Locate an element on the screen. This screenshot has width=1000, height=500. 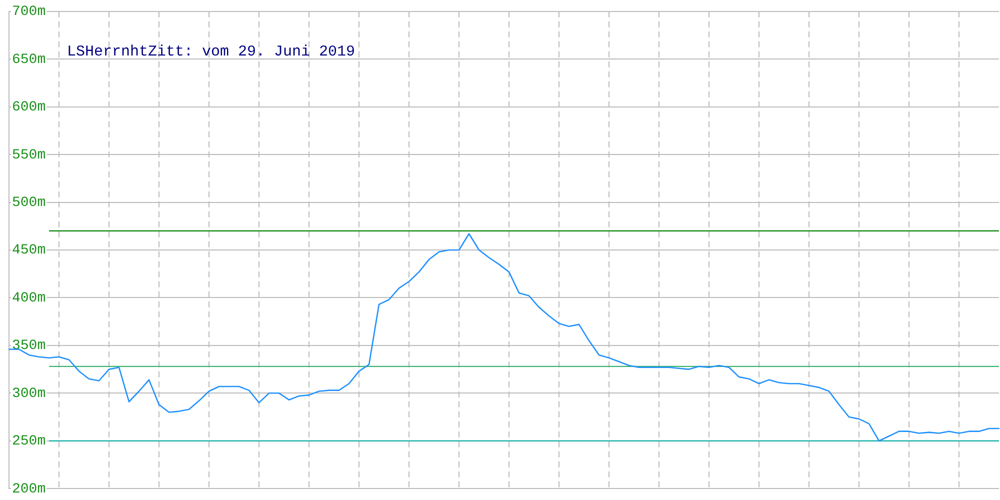
y-tick-label: 700m is located at coordinates (29, 12).